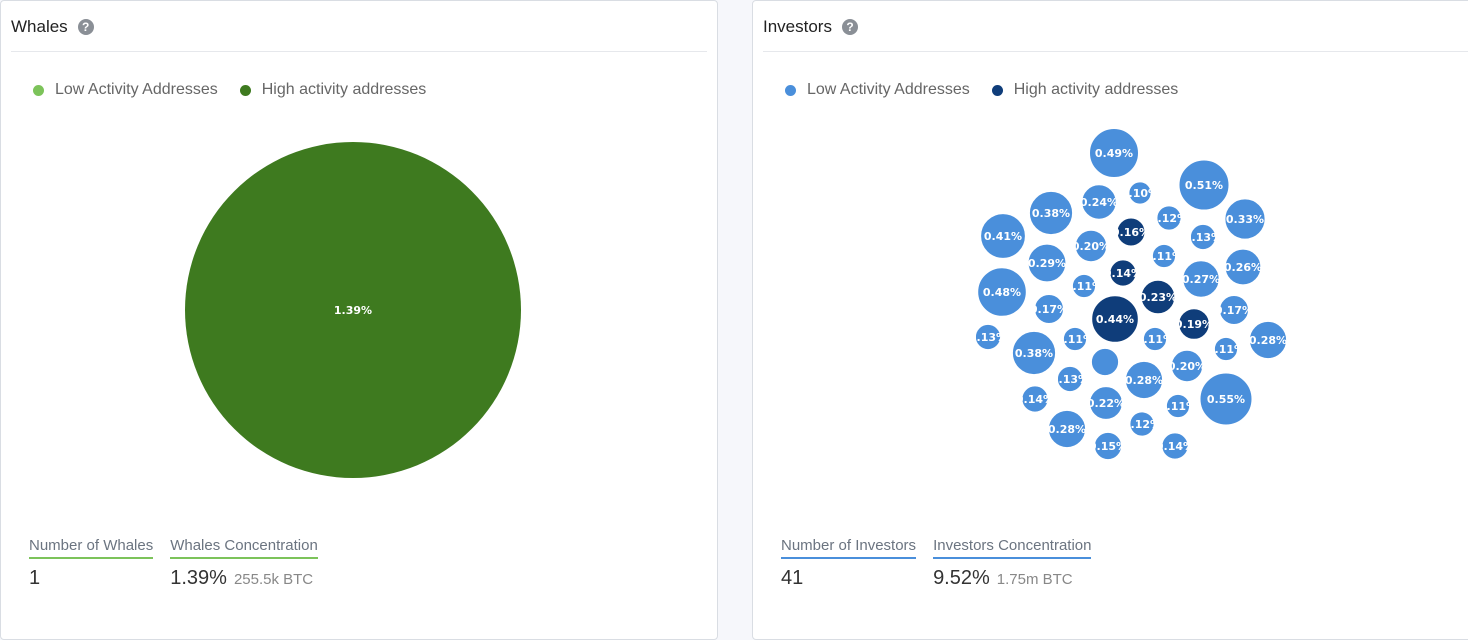 This screenshot has width=1468, height=640. Describe the element at coordinates (245, 90) in the screenshot. I see `legend-dot-high-activity` at that location.